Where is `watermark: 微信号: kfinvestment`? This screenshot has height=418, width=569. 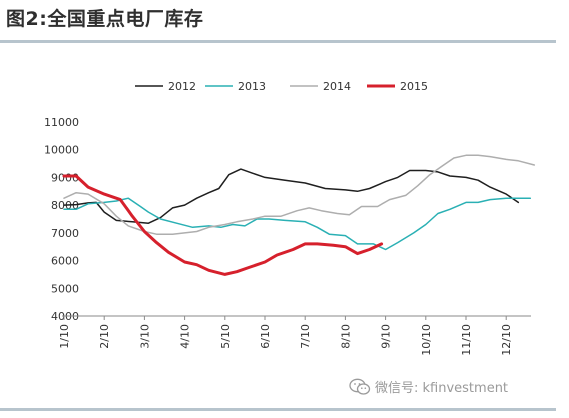
watermark: 微信号: kfinvestment is located at coordinates (428, 386).